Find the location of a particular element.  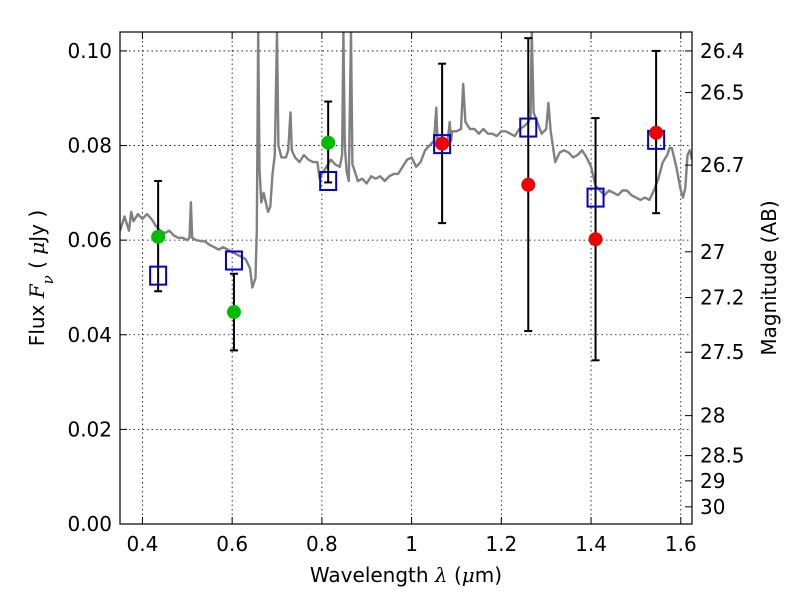

mag-tick-label: 26.5 is located at coordinates (722, 93).